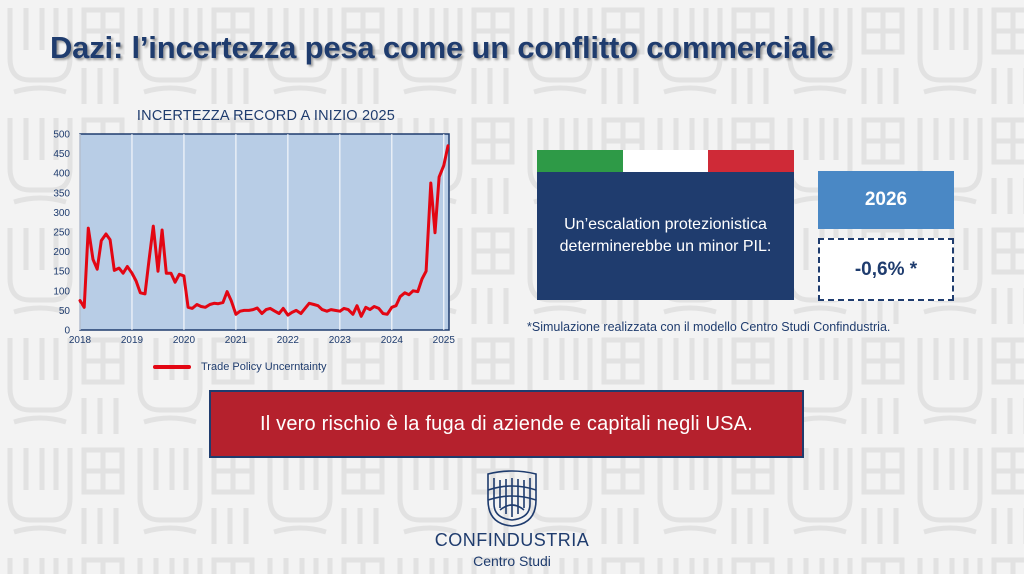  What do you see at coordinates (132, 340) in the screenshot?
I see `x-tick-label: 2019` at bounding box center [132, 340].